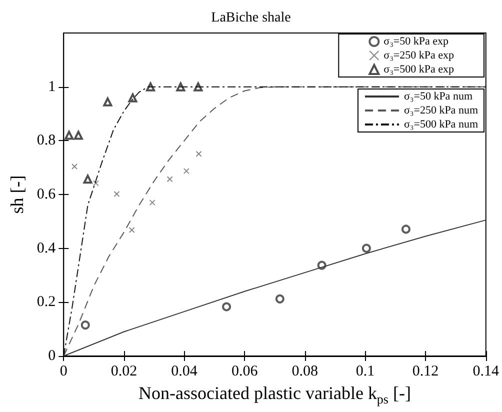  What do you see at coordinates (305, 372) in the screenshot?
I see `x-tick-label: 0.08` at bounding box center [305, 372].